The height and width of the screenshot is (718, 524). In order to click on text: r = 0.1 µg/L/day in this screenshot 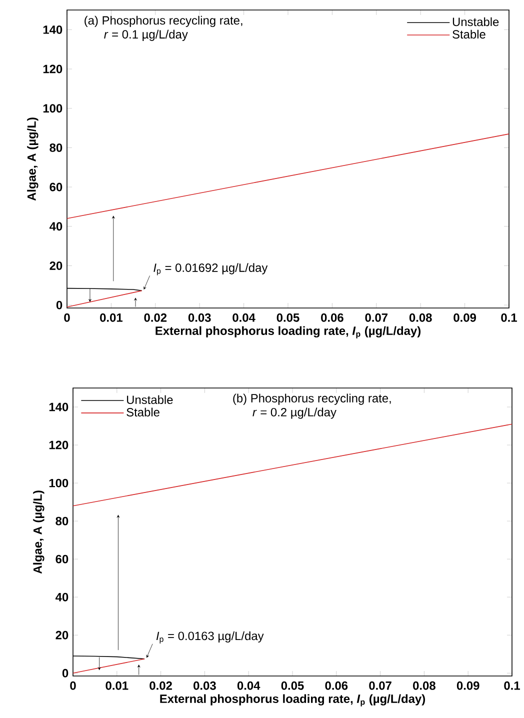, I will do `click(146, 35)`.